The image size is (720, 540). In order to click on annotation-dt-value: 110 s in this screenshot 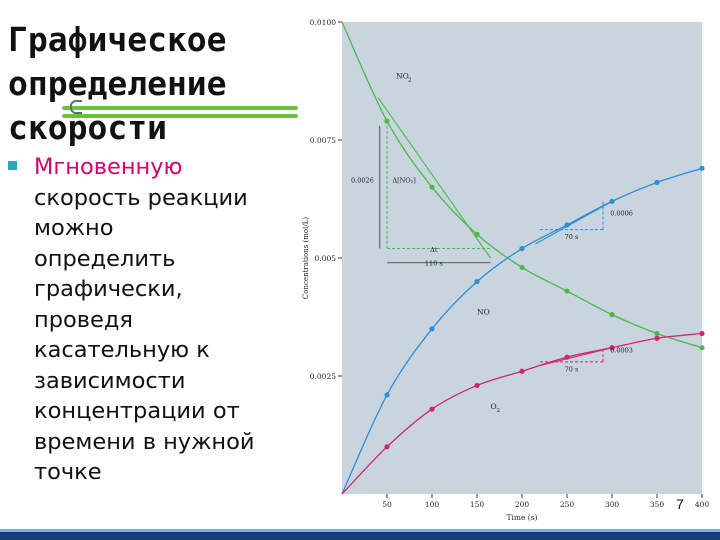, I will do `click(434, 264)`.